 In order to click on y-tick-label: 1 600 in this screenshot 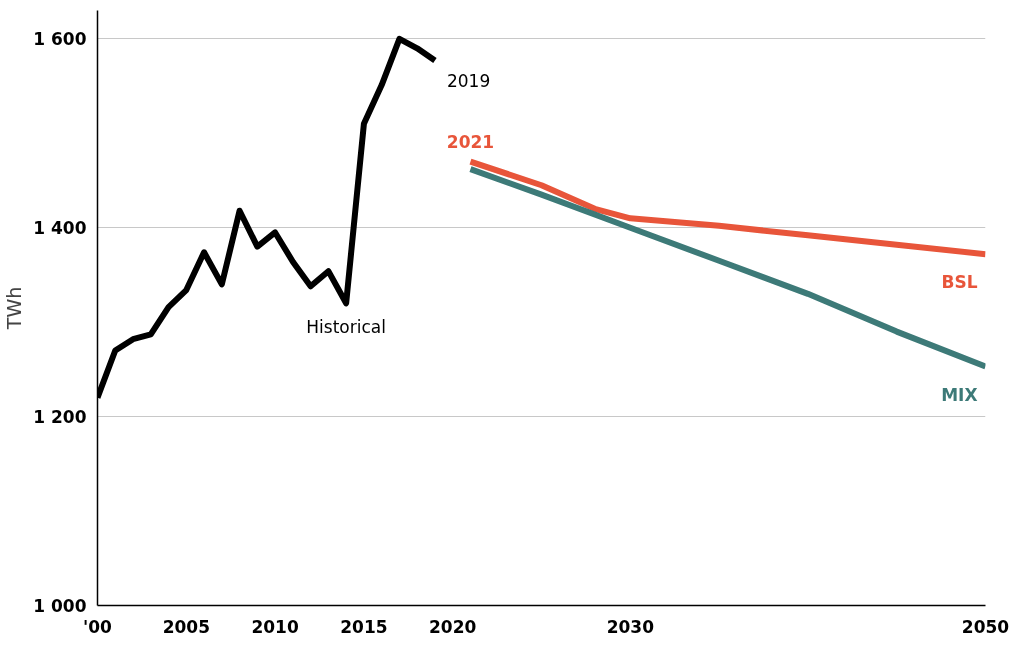, I will do `click(60, 38)`.